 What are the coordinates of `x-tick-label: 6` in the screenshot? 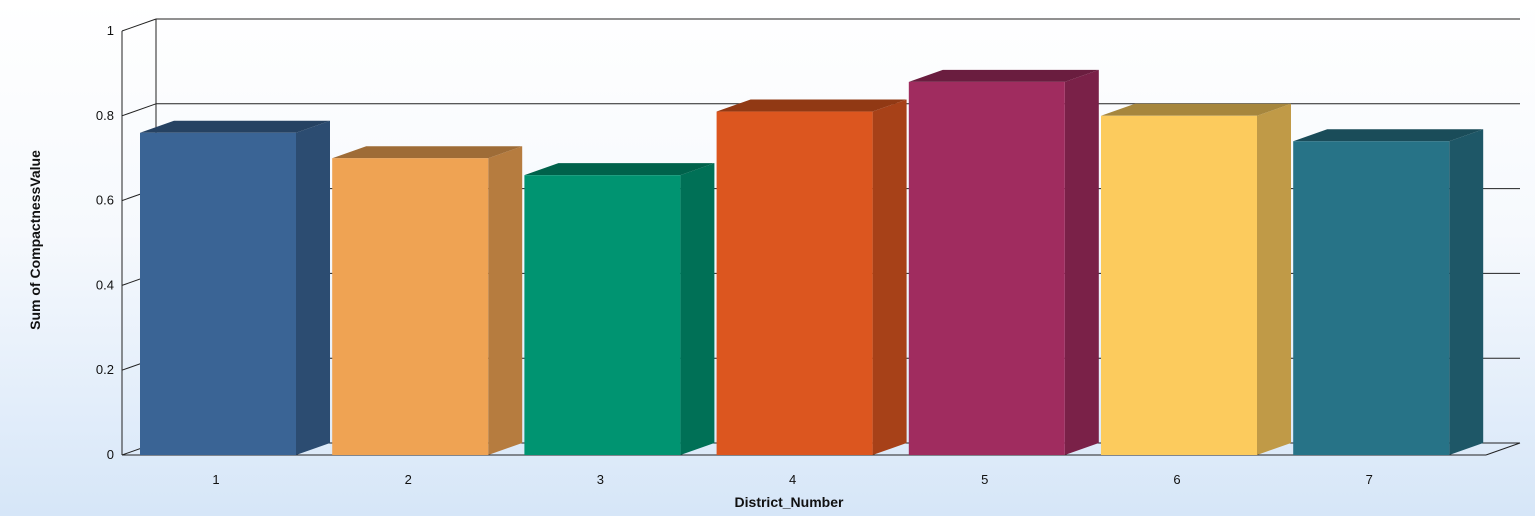 It's located at (1176, 479).